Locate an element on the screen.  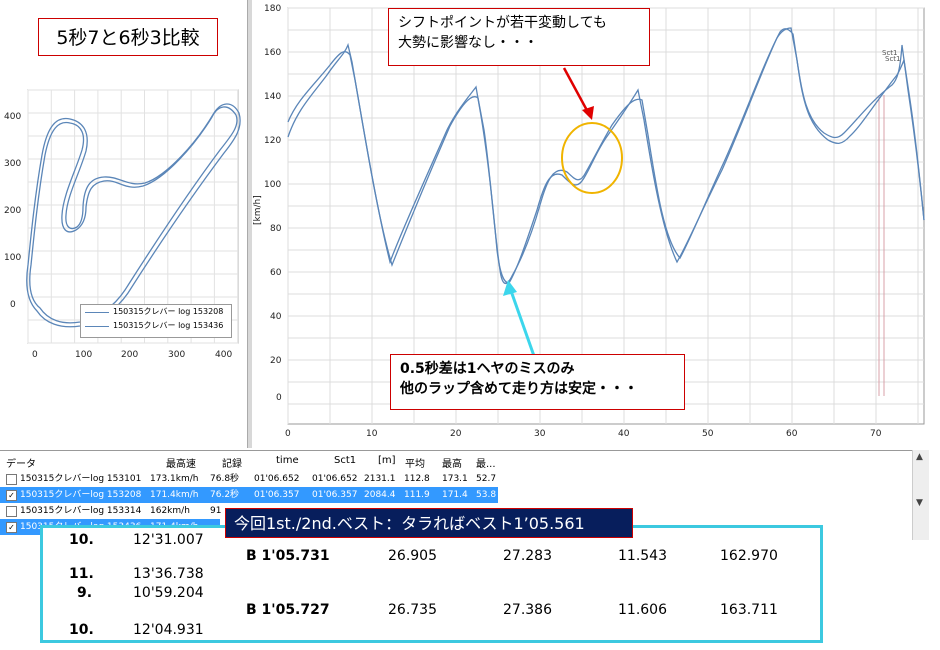
table-row: 150315クレバーlog 153314 162km/h 91 is located at coordinates (455, 511).